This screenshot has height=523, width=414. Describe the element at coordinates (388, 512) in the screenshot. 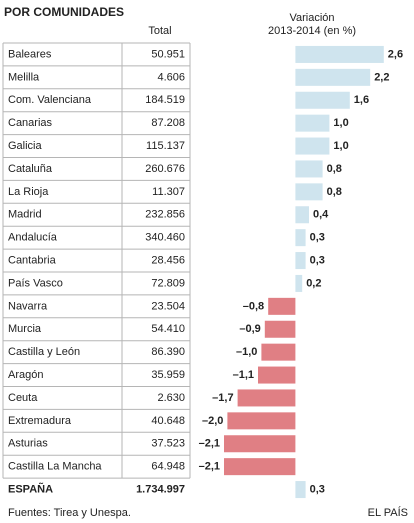

I see `credit: EL PAÍS` at that location.